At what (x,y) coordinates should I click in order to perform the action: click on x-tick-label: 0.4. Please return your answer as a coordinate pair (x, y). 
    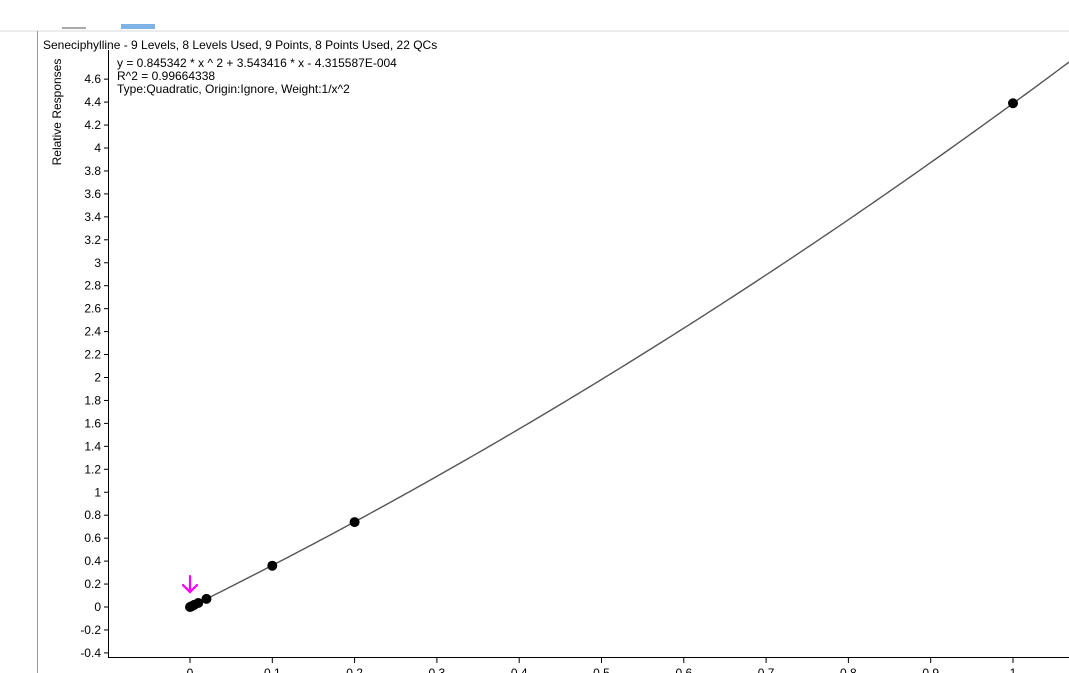
    Looking at the image, I should click on (519, 669).